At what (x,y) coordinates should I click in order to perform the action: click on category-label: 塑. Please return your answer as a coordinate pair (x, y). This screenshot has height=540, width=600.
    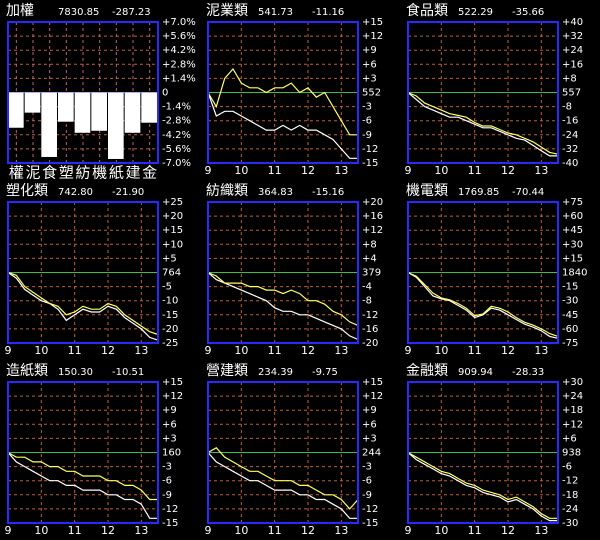
    Looking at the image, I should click on (66, 173).